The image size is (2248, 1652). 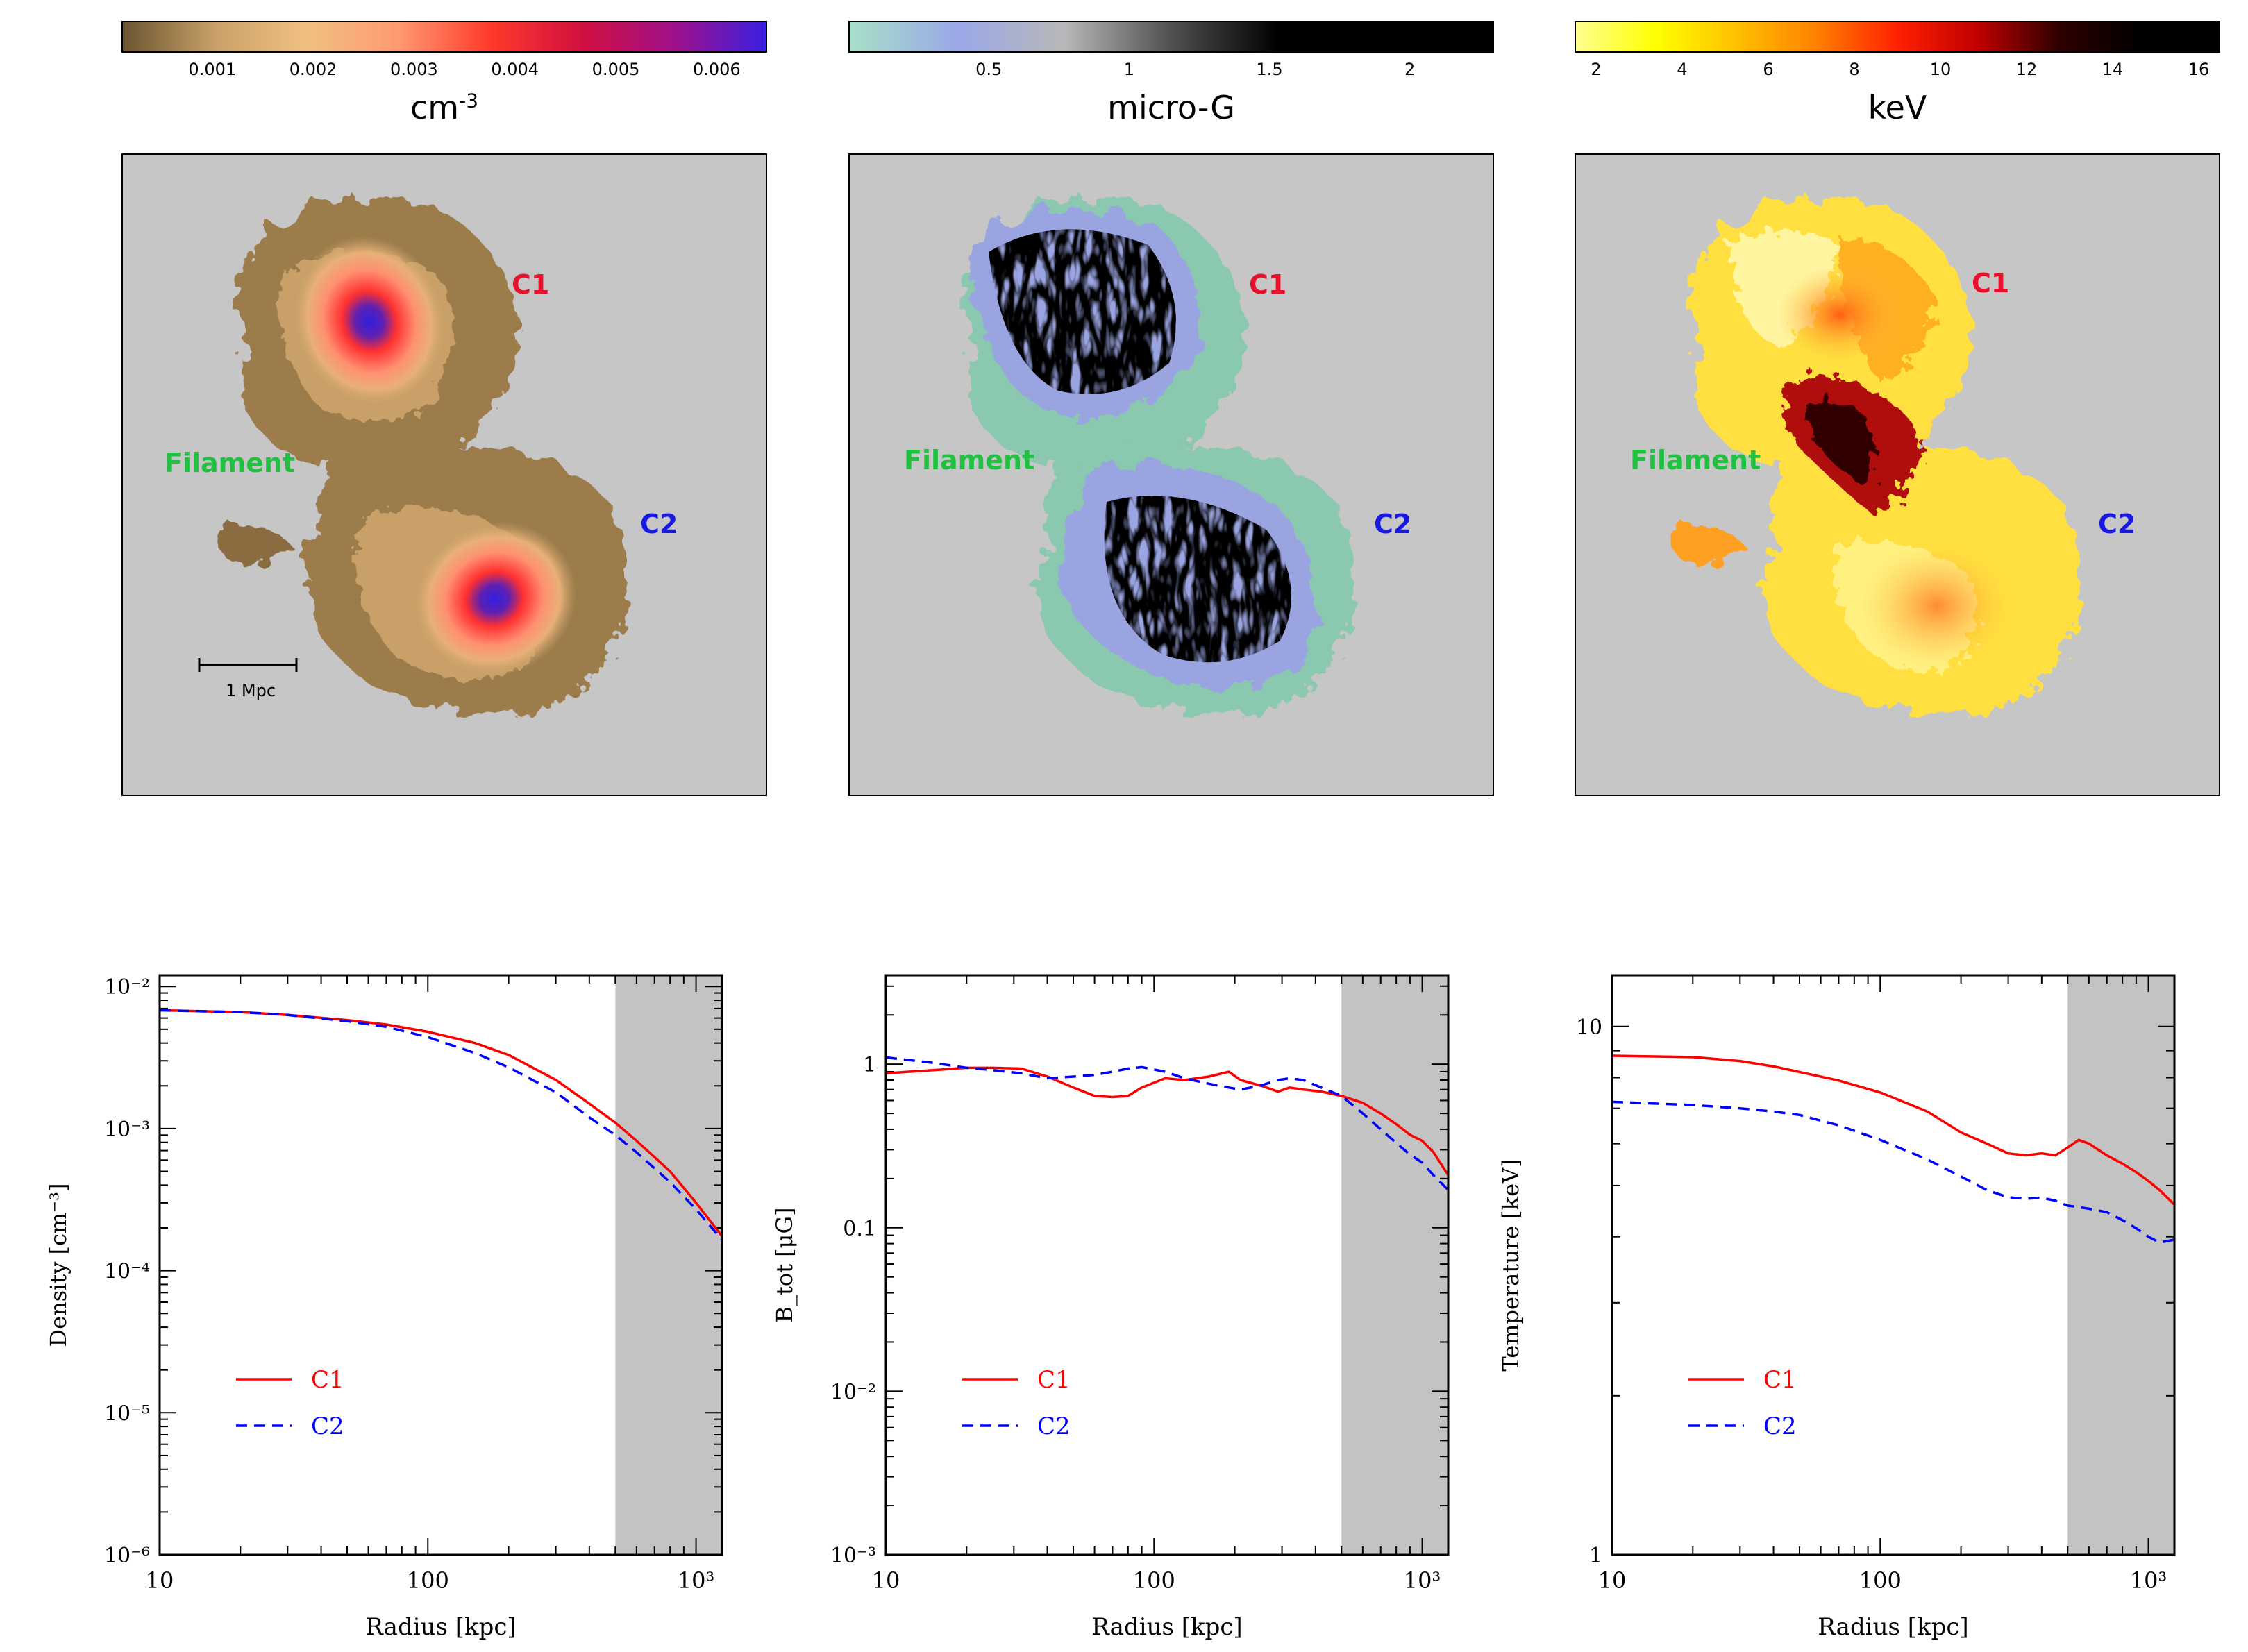 What do you see at coordinates (2026, 69) in the screenshot?
I see `colorbar-tick-label: 12` at bounding box center [2026, 69].